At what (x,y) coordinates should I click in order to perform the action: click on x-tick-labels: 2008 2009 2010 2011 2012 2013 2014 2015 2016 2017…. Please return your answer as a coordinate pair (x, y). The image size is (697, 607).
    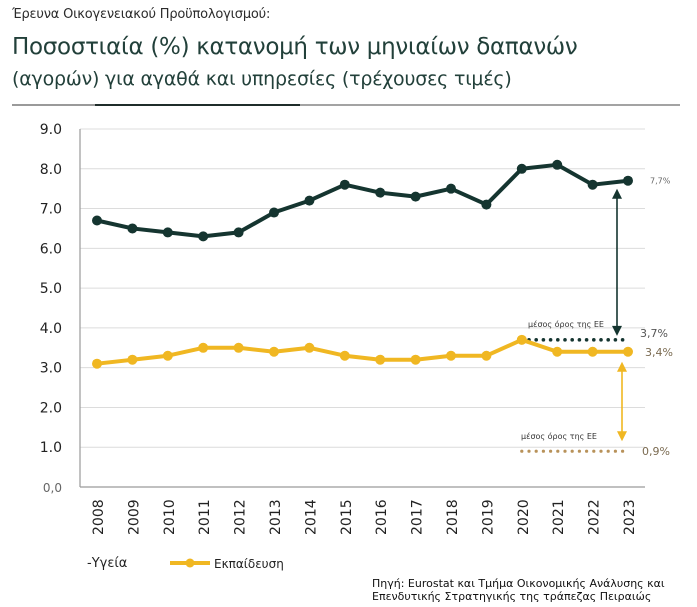
    Looking at the image, I should click on (364, 517).